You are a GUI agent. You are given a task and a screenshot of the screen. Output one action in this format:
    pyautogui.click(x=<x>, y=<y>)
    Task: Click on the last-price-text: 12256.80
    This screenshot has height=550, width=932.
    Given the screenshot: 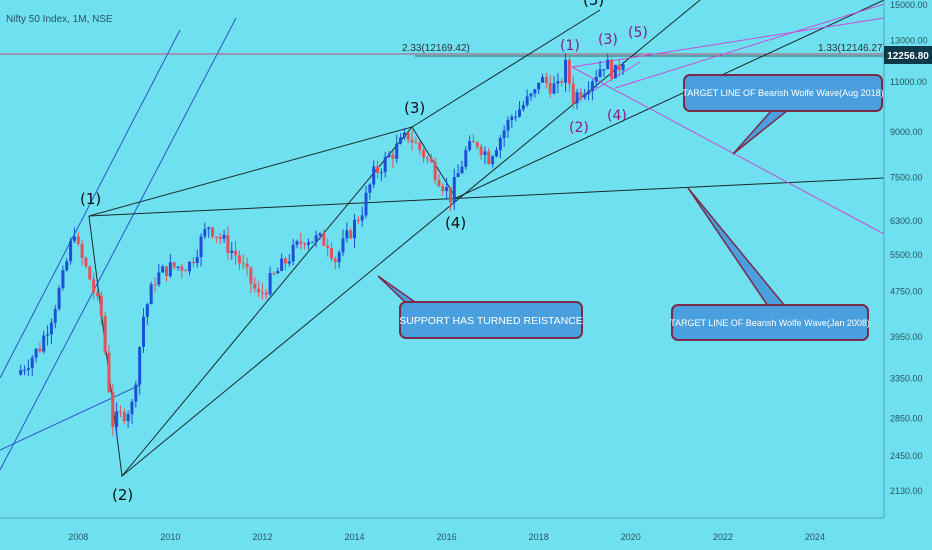 What is the action you would take?
    pyautogui.click(x=908, y=56)
    